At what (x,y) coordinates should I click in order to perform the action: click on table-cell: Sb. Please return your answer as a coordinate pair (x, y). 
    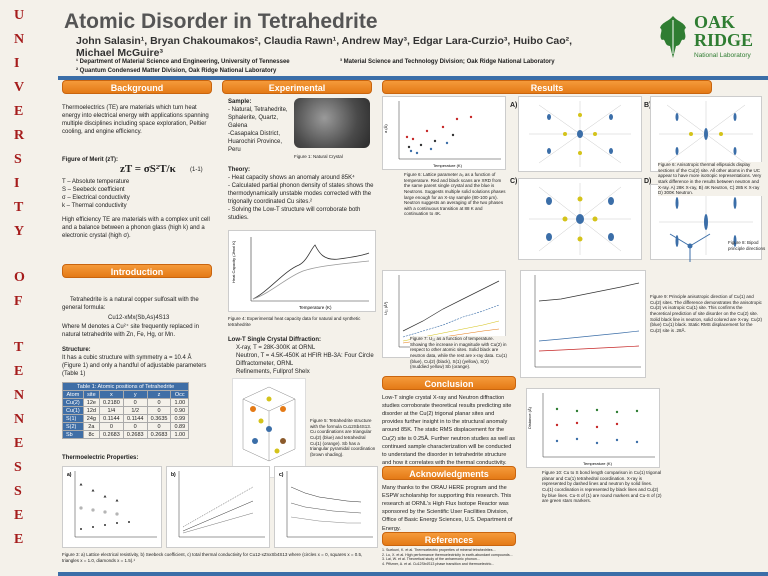
    Looking at the image, I should click on (73, 434).